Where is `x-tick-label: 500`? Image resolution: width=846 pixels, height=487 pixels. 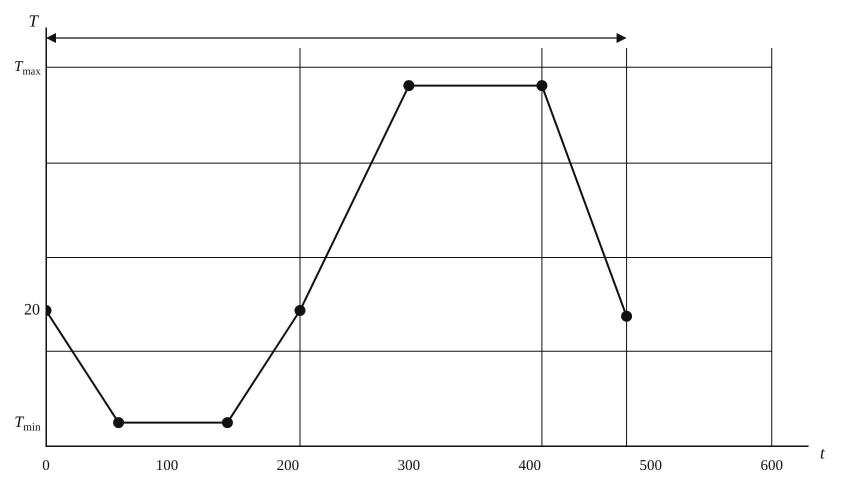 x-tick-label: 500 is located at coordinates (651, 466).